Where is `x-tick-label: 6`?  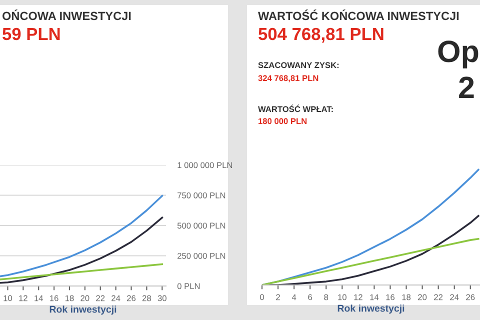 x-tick-label: 6 is located at coordinates (310, 297).